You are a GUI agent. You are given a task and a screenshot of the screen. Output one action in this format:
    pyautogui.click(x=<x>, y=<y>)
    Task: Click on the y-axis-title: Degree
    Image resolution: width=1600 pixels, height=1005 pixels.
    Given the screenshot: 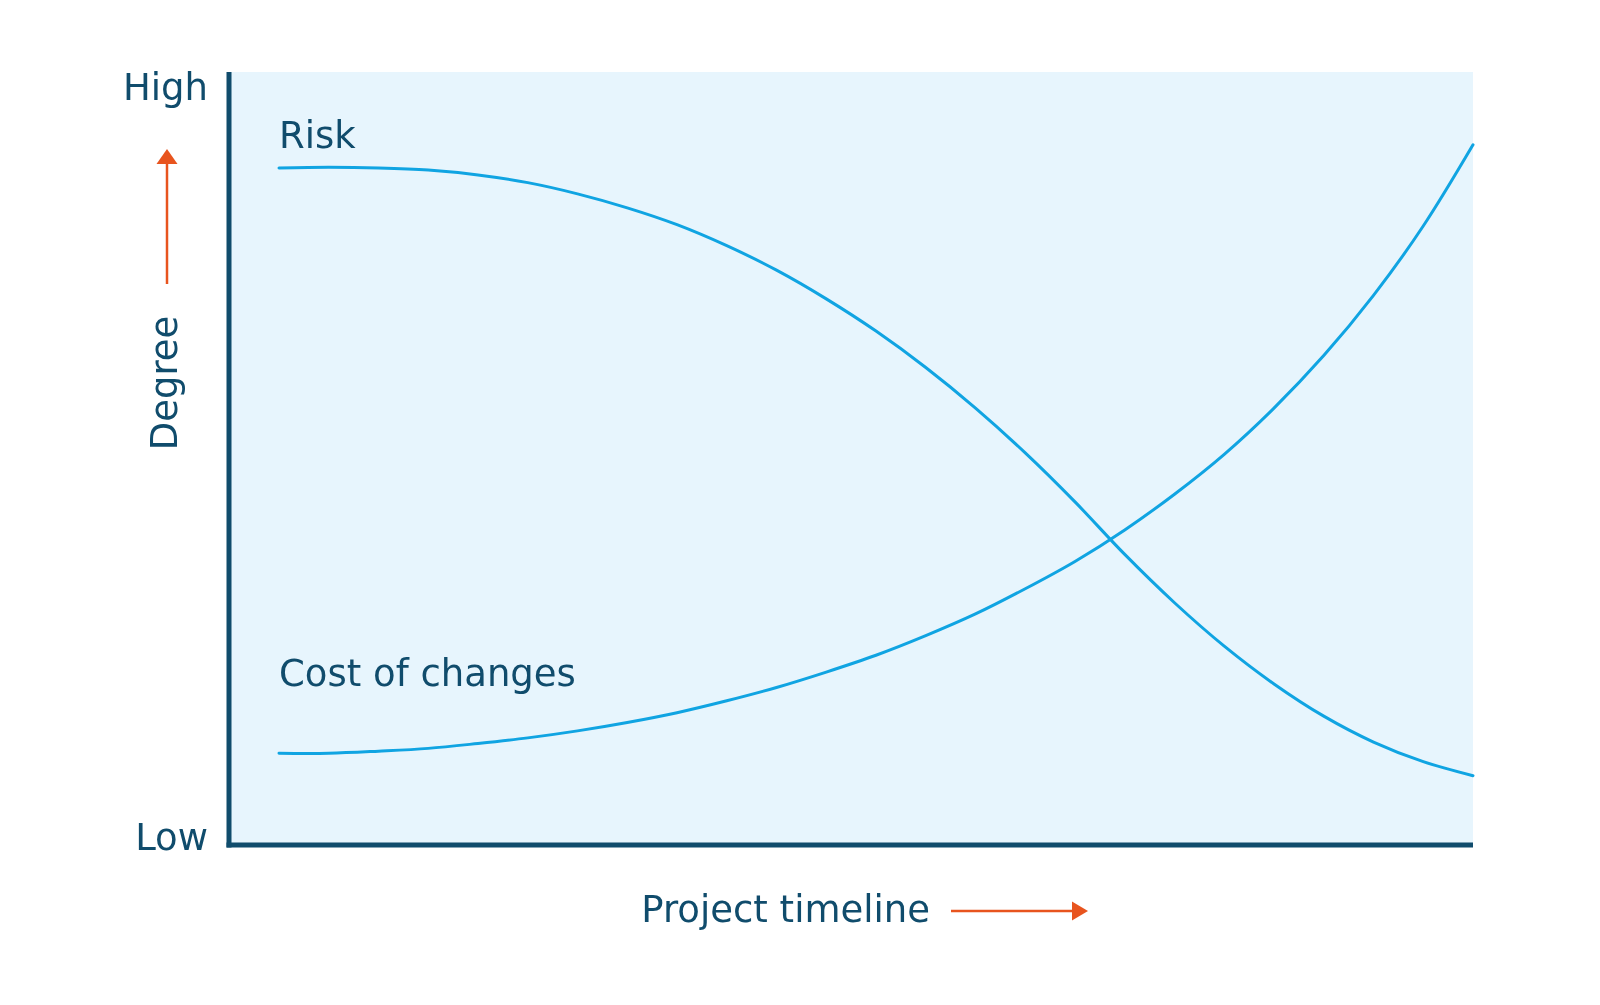 What is the action you would take?
    pyautogui.click(x=164, y=383)
    